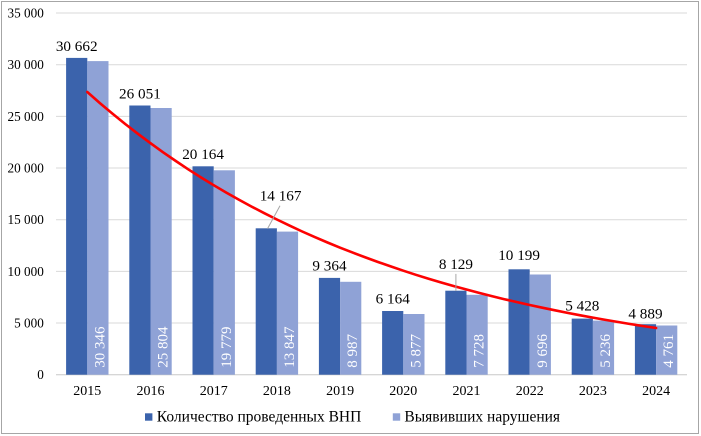 The width and height of the screenshot is (701, 436). Describe the element at coordinates (281, 196) in the screenshot. I see `svg-text: 14 167` at that location.